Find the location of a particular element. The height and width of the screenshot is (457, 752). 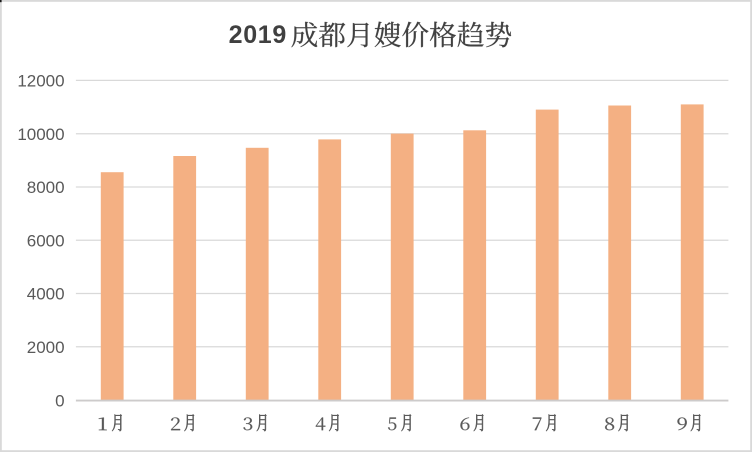

svg-text: 2000 is located at coordinates (46, 347).